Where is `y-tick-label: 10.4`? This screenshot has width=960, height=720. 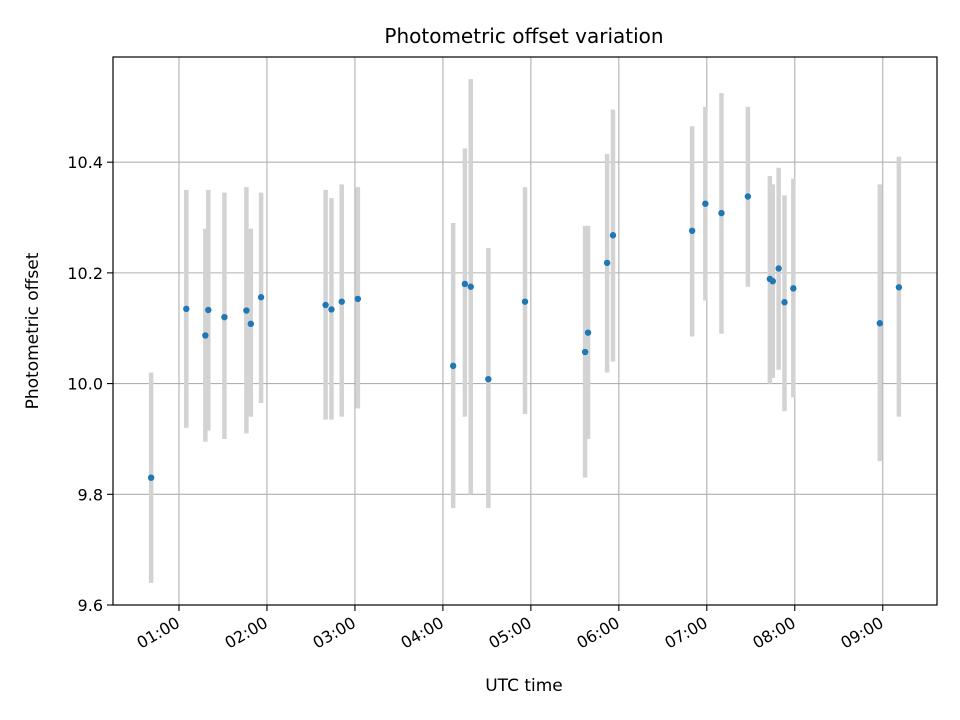
y-tick-label: 10.4 is located at coordinates (85, 162).